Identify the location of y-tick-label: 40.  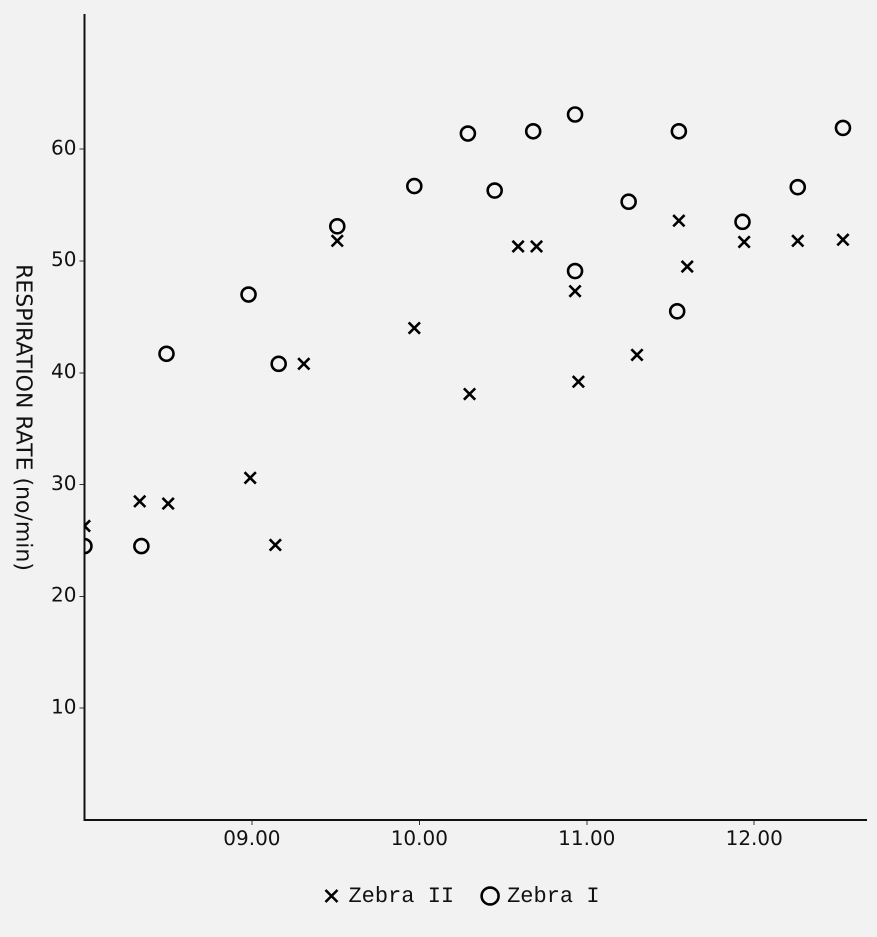
(63, 370).